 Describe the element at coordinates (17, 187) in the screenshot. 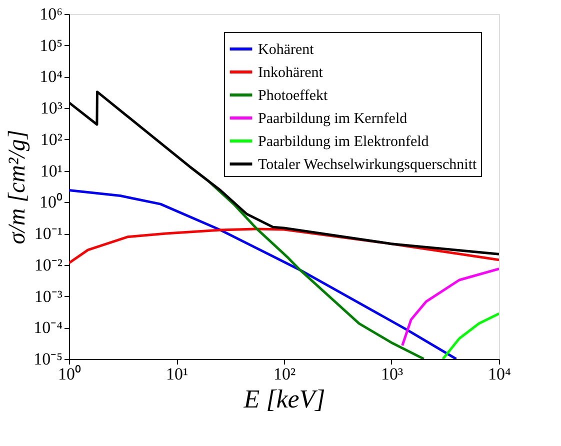

I see `y-axis-title: σ/m [cm²/g]` at that location.